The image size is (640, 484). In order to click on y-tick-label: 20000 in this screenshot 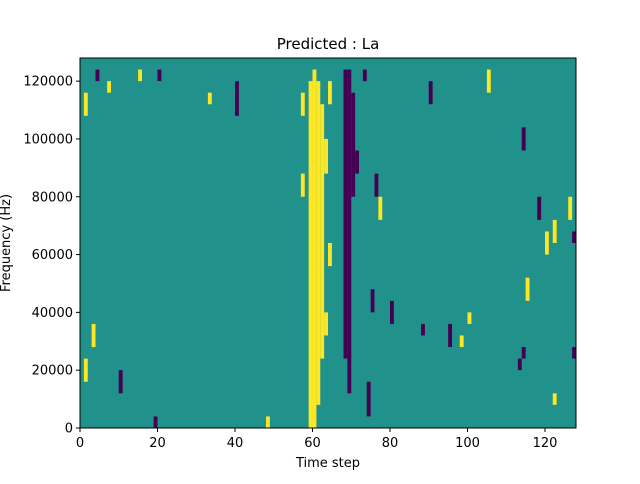, I will do `click(52, 371)`.